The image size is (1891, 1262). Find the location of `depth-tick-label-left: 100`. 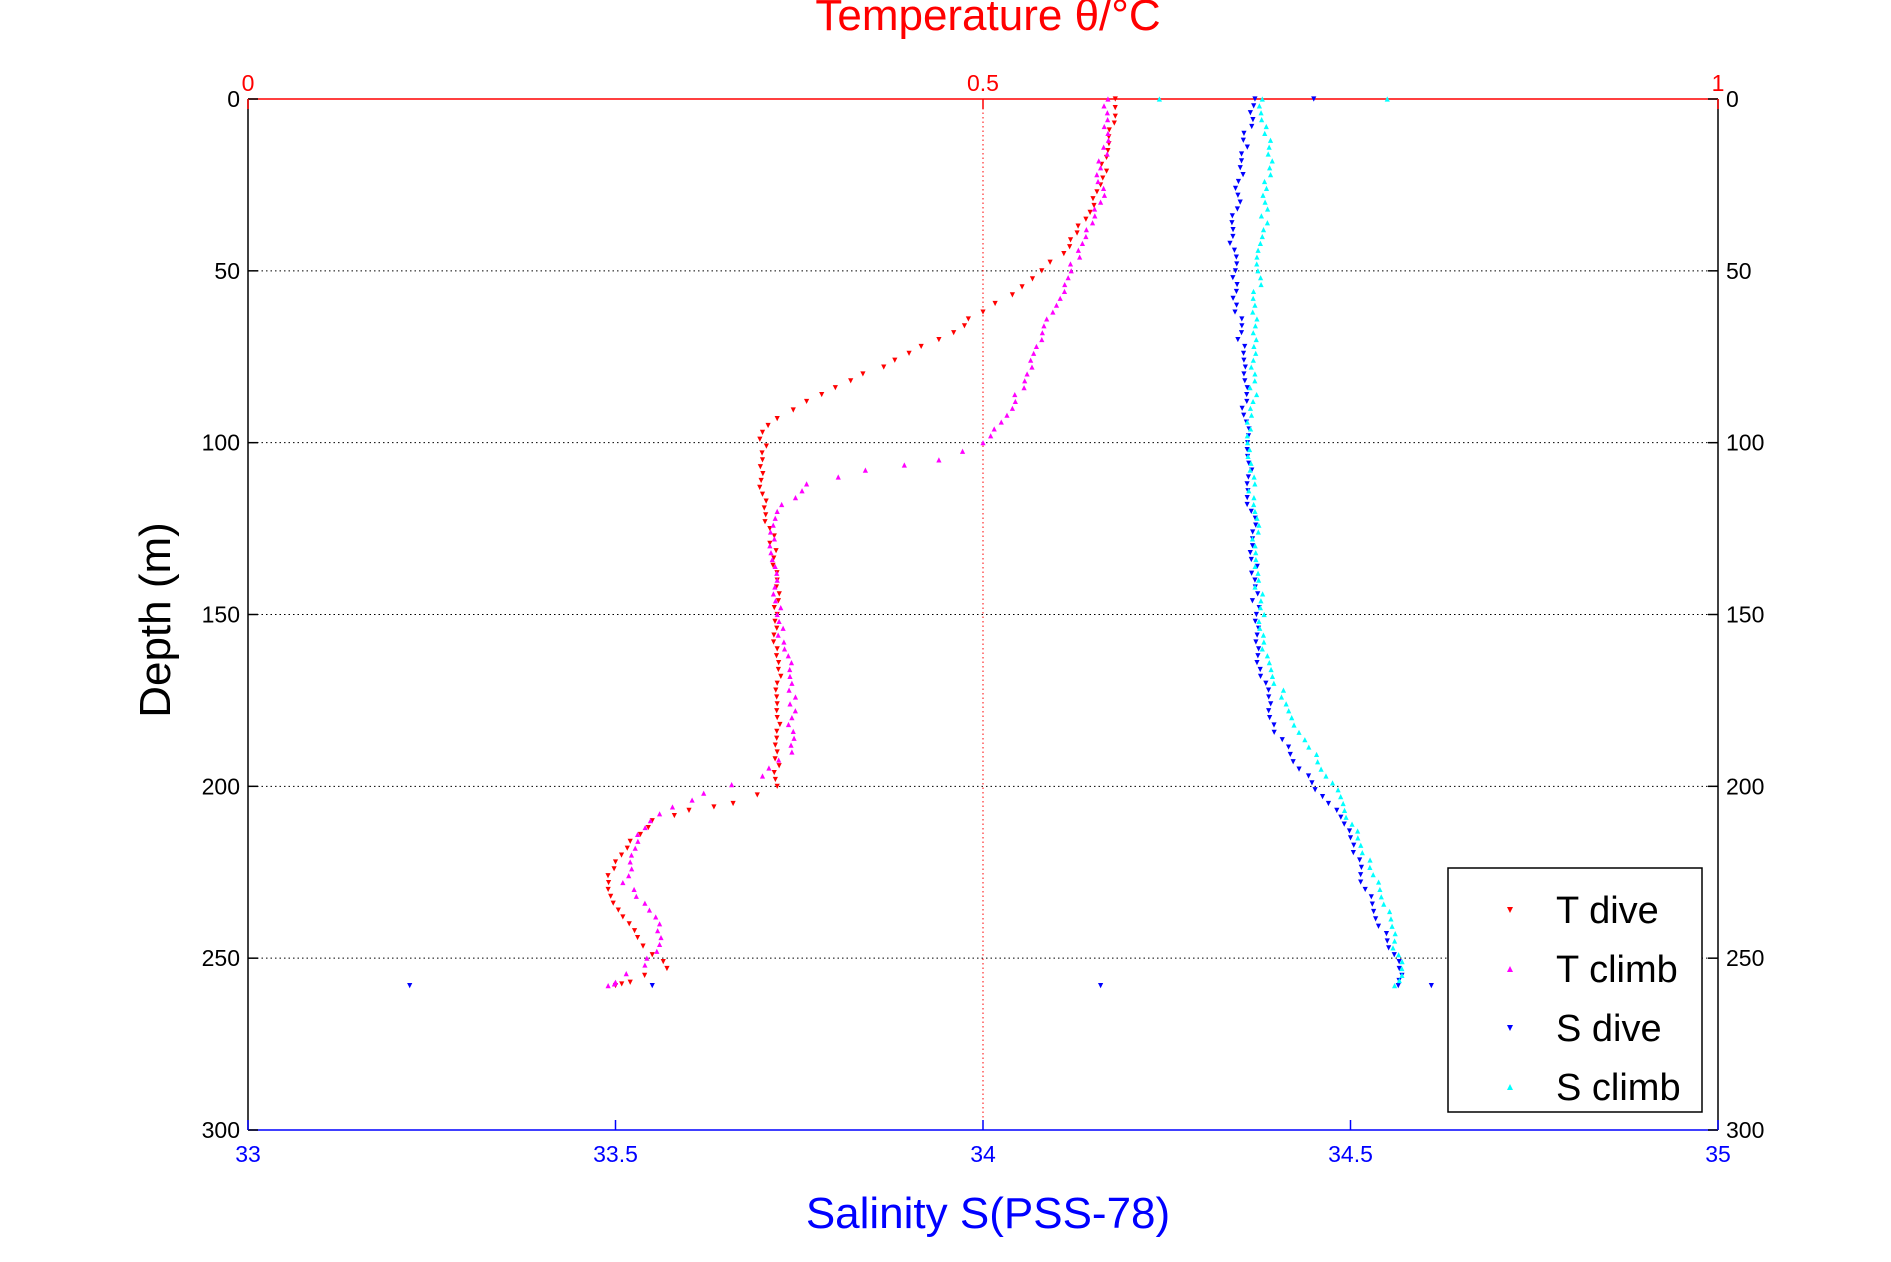

depth-tick-label-left: 100 is located at coordinates (221, 443).